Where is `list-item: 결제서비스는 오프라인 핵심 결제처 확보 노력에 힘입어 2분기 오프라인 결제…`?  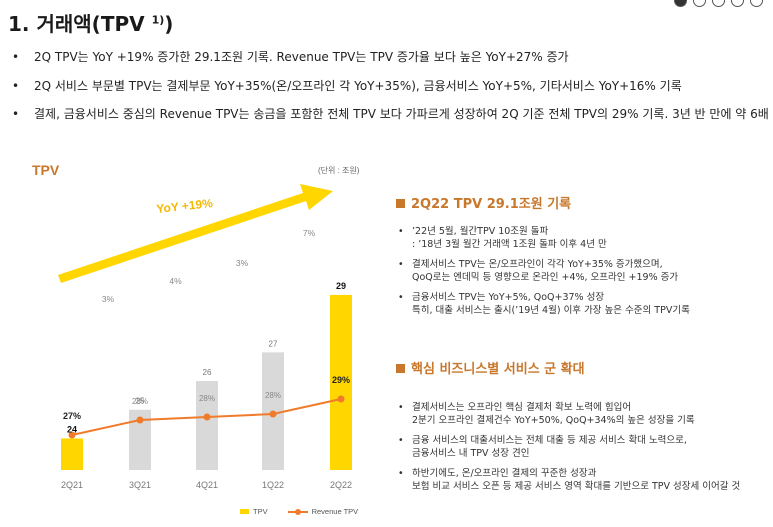 list-item: 결제서비스는 오프라인 핵심 결제처 확보 노력에 힘입어 2분기 오프라인 결제… is located at coordinates (568, 414).